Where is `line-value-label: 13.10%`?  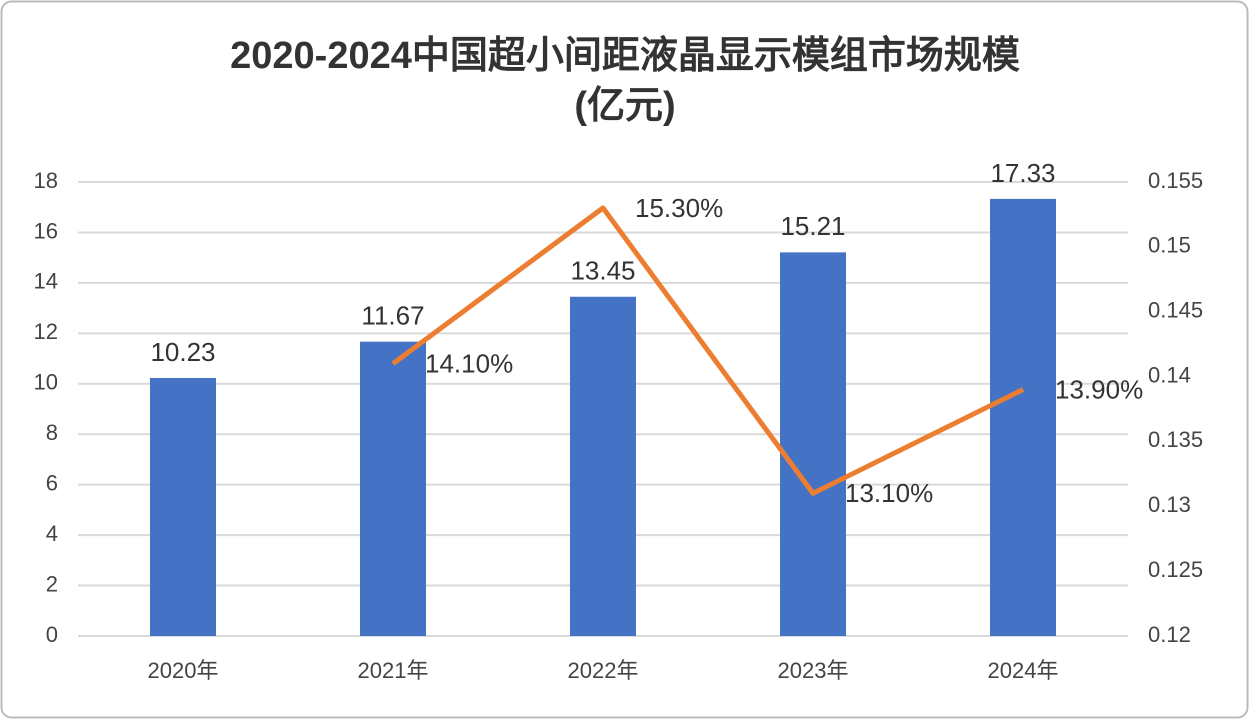
line-value-label: 13.10% is located at coordinates (889, 493).